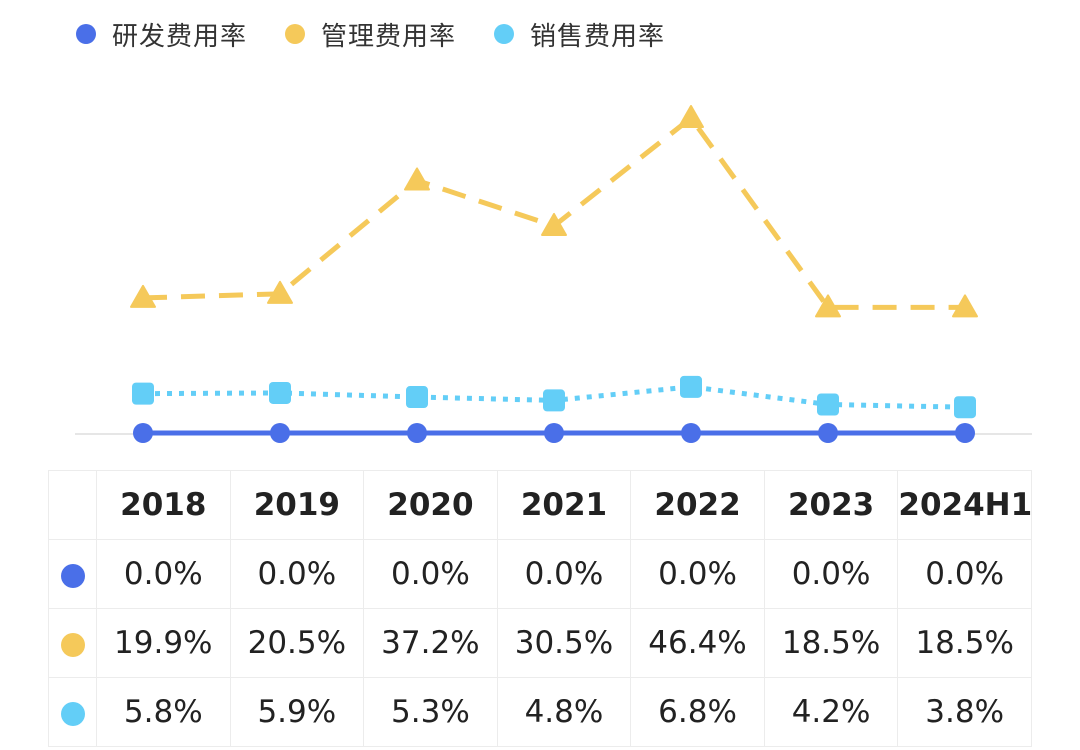 The width and height of the screenshot is (1080, 750). I want to click on table-cell: 5.3%, so click(430, 712).